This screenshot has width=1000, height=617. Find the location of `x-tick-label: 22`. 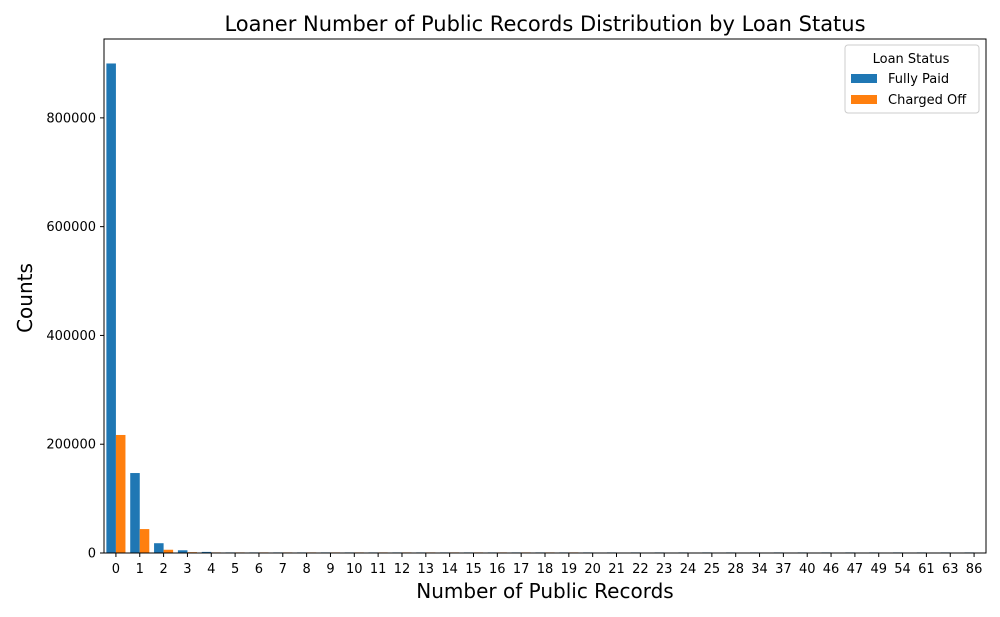

x-tick-label: 22 is located at coordinates (640, 569).